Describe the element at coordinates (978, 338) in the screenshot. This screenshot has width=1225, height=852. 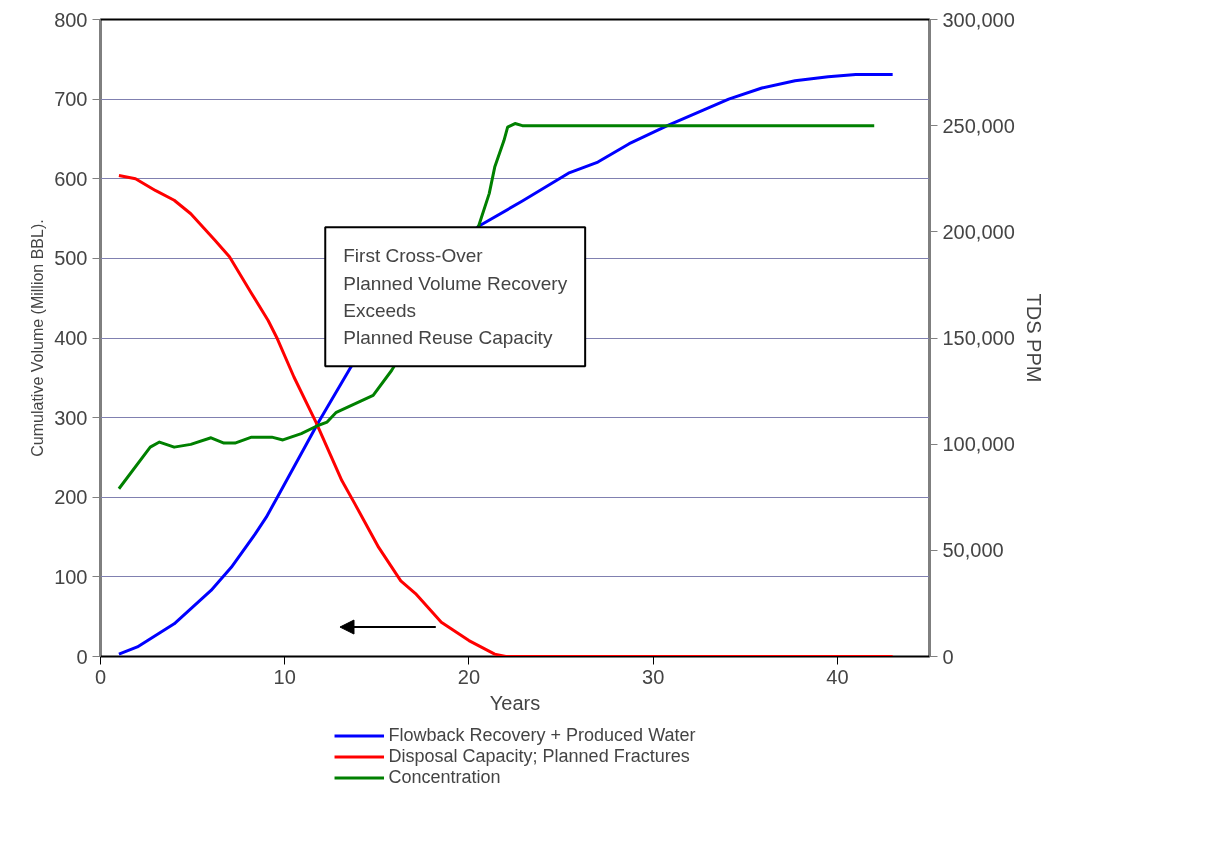
I see `y2-tick-label: 150,000` at that location.